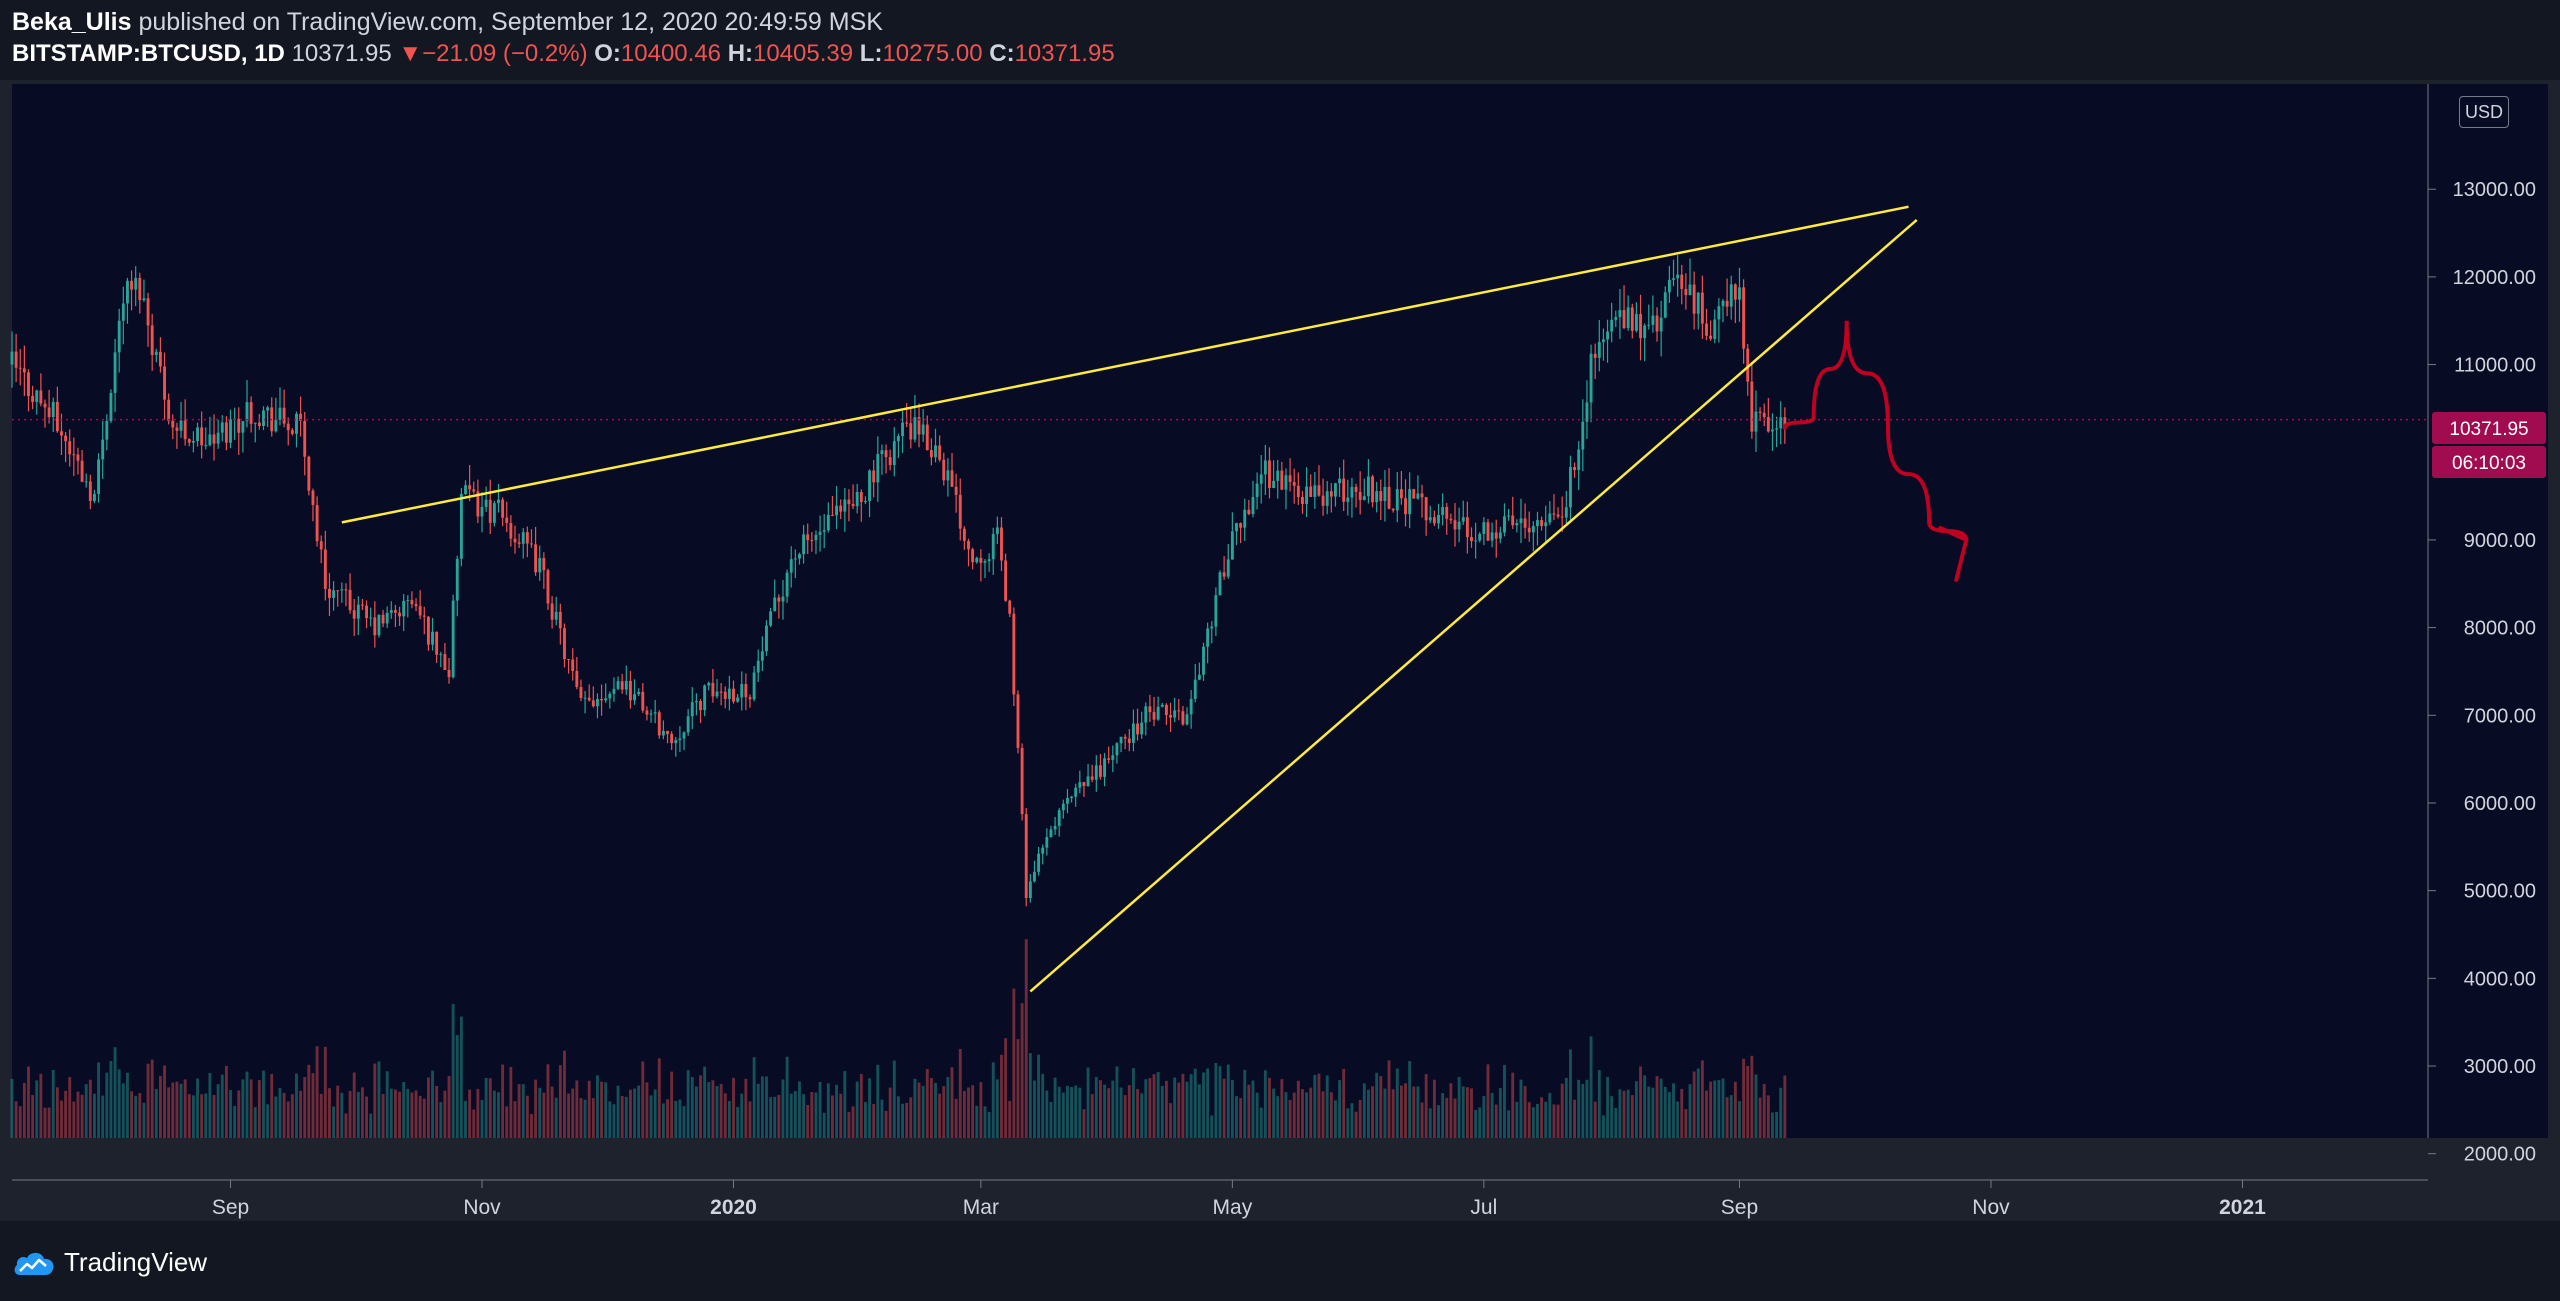 The width and height of the screenshot is (2560, 1301). What do you see at coordinates (2484, 112) in the screenshot?
I see `currency-badge: USD` at bounding box center [2484, 112].